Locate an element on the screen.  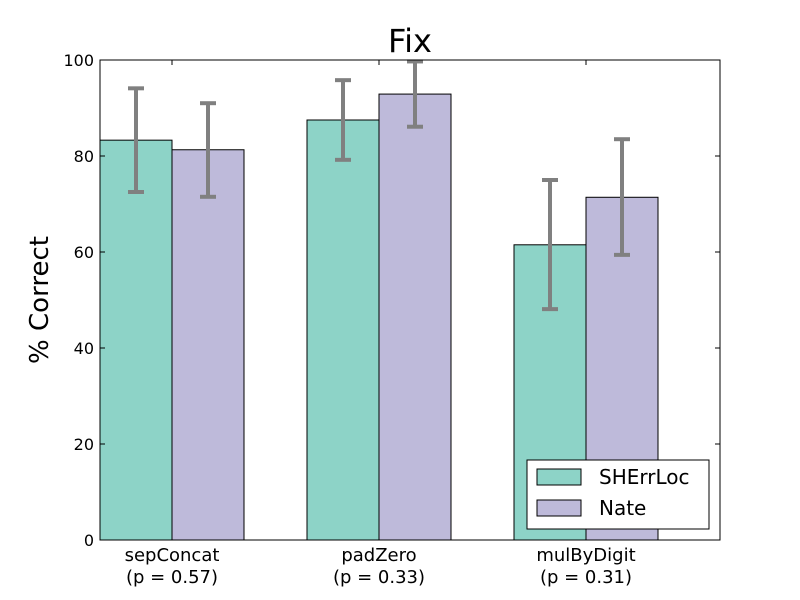
x-category-label: mulByDigit is located at coordinates (585, 555).